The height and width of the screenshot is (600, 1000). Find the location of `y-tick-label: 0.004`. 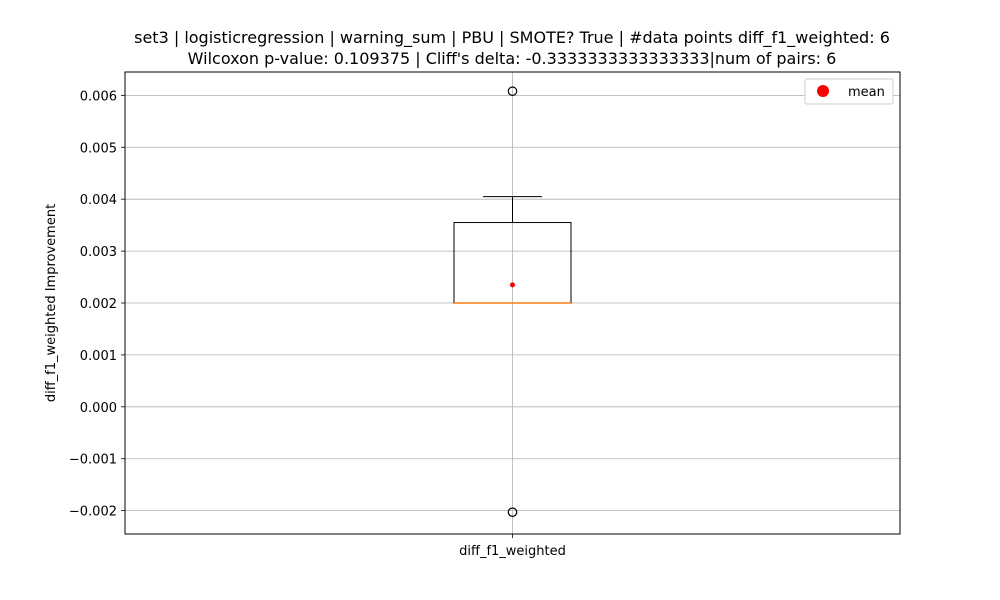

y-tick-label: 0.004 is located at coordinates (98, 200).